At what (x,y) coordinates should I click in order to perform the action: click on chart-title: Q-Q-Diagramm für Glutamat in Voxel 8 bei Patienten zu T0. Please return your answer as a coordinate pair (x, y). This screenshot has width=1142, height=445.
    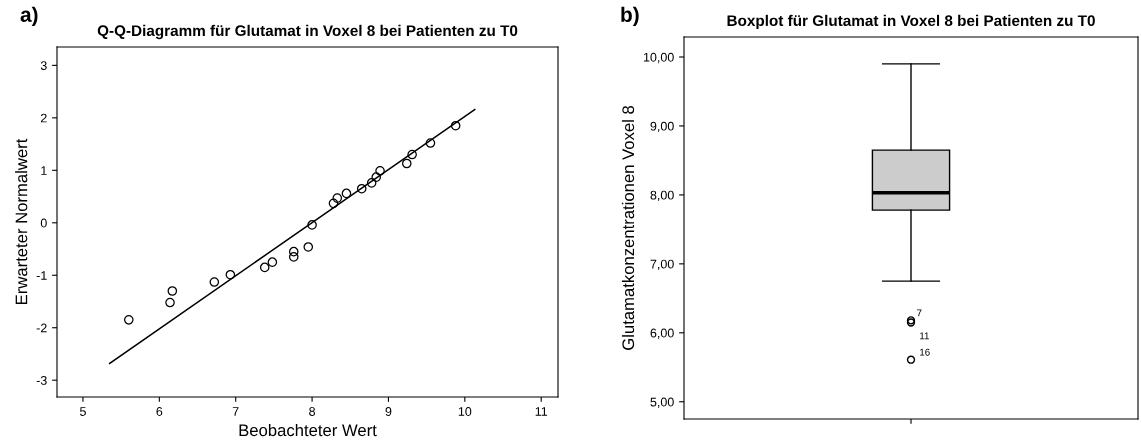
    Looking at the image, I should click on (307, 32).